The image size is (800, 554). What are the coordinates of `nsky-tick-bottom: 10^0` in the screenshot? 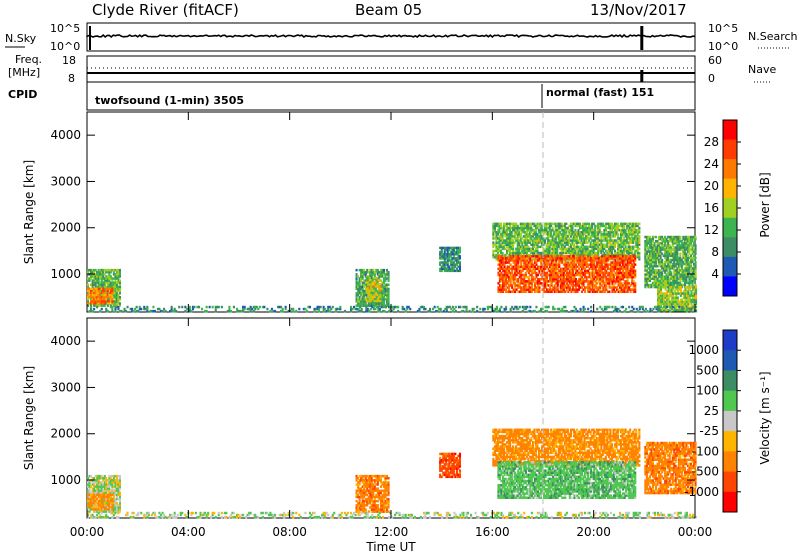 It's located at (65, 46).